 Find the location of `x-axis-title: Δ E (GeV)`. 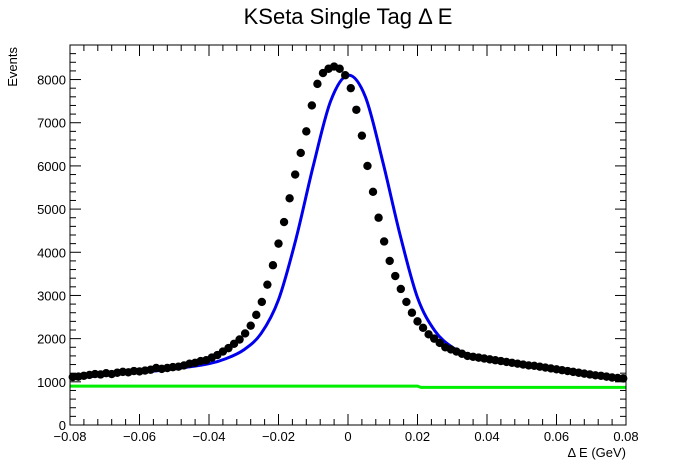

x-axis-title: Δ E (GeV) is located at coordinates (596, 452).